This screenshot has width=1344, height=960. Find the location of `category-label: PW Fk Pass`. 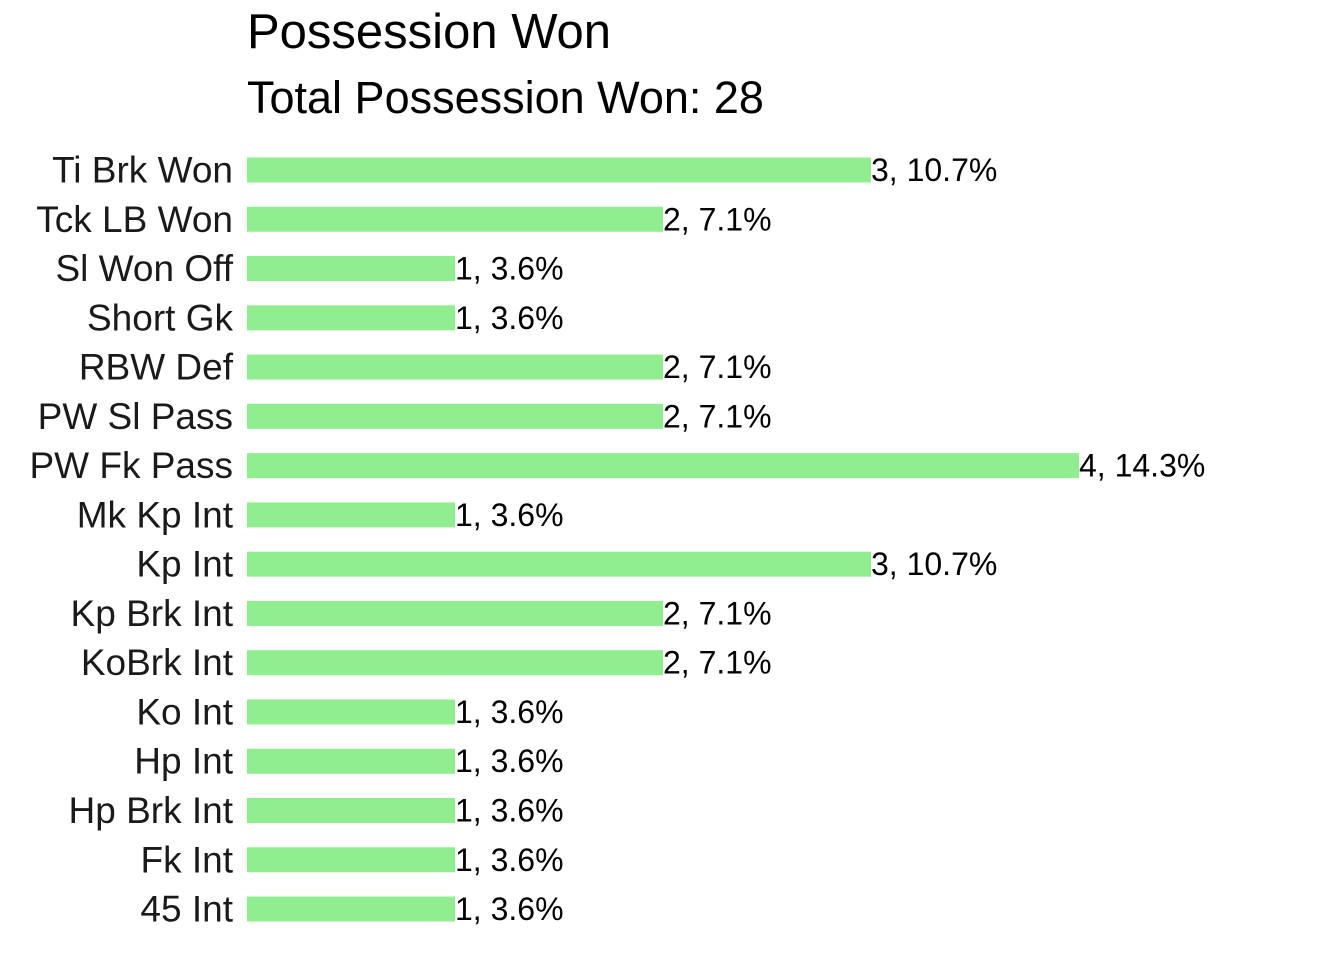

category-label: PW Fk Pass is located at coordinates (131, 465).